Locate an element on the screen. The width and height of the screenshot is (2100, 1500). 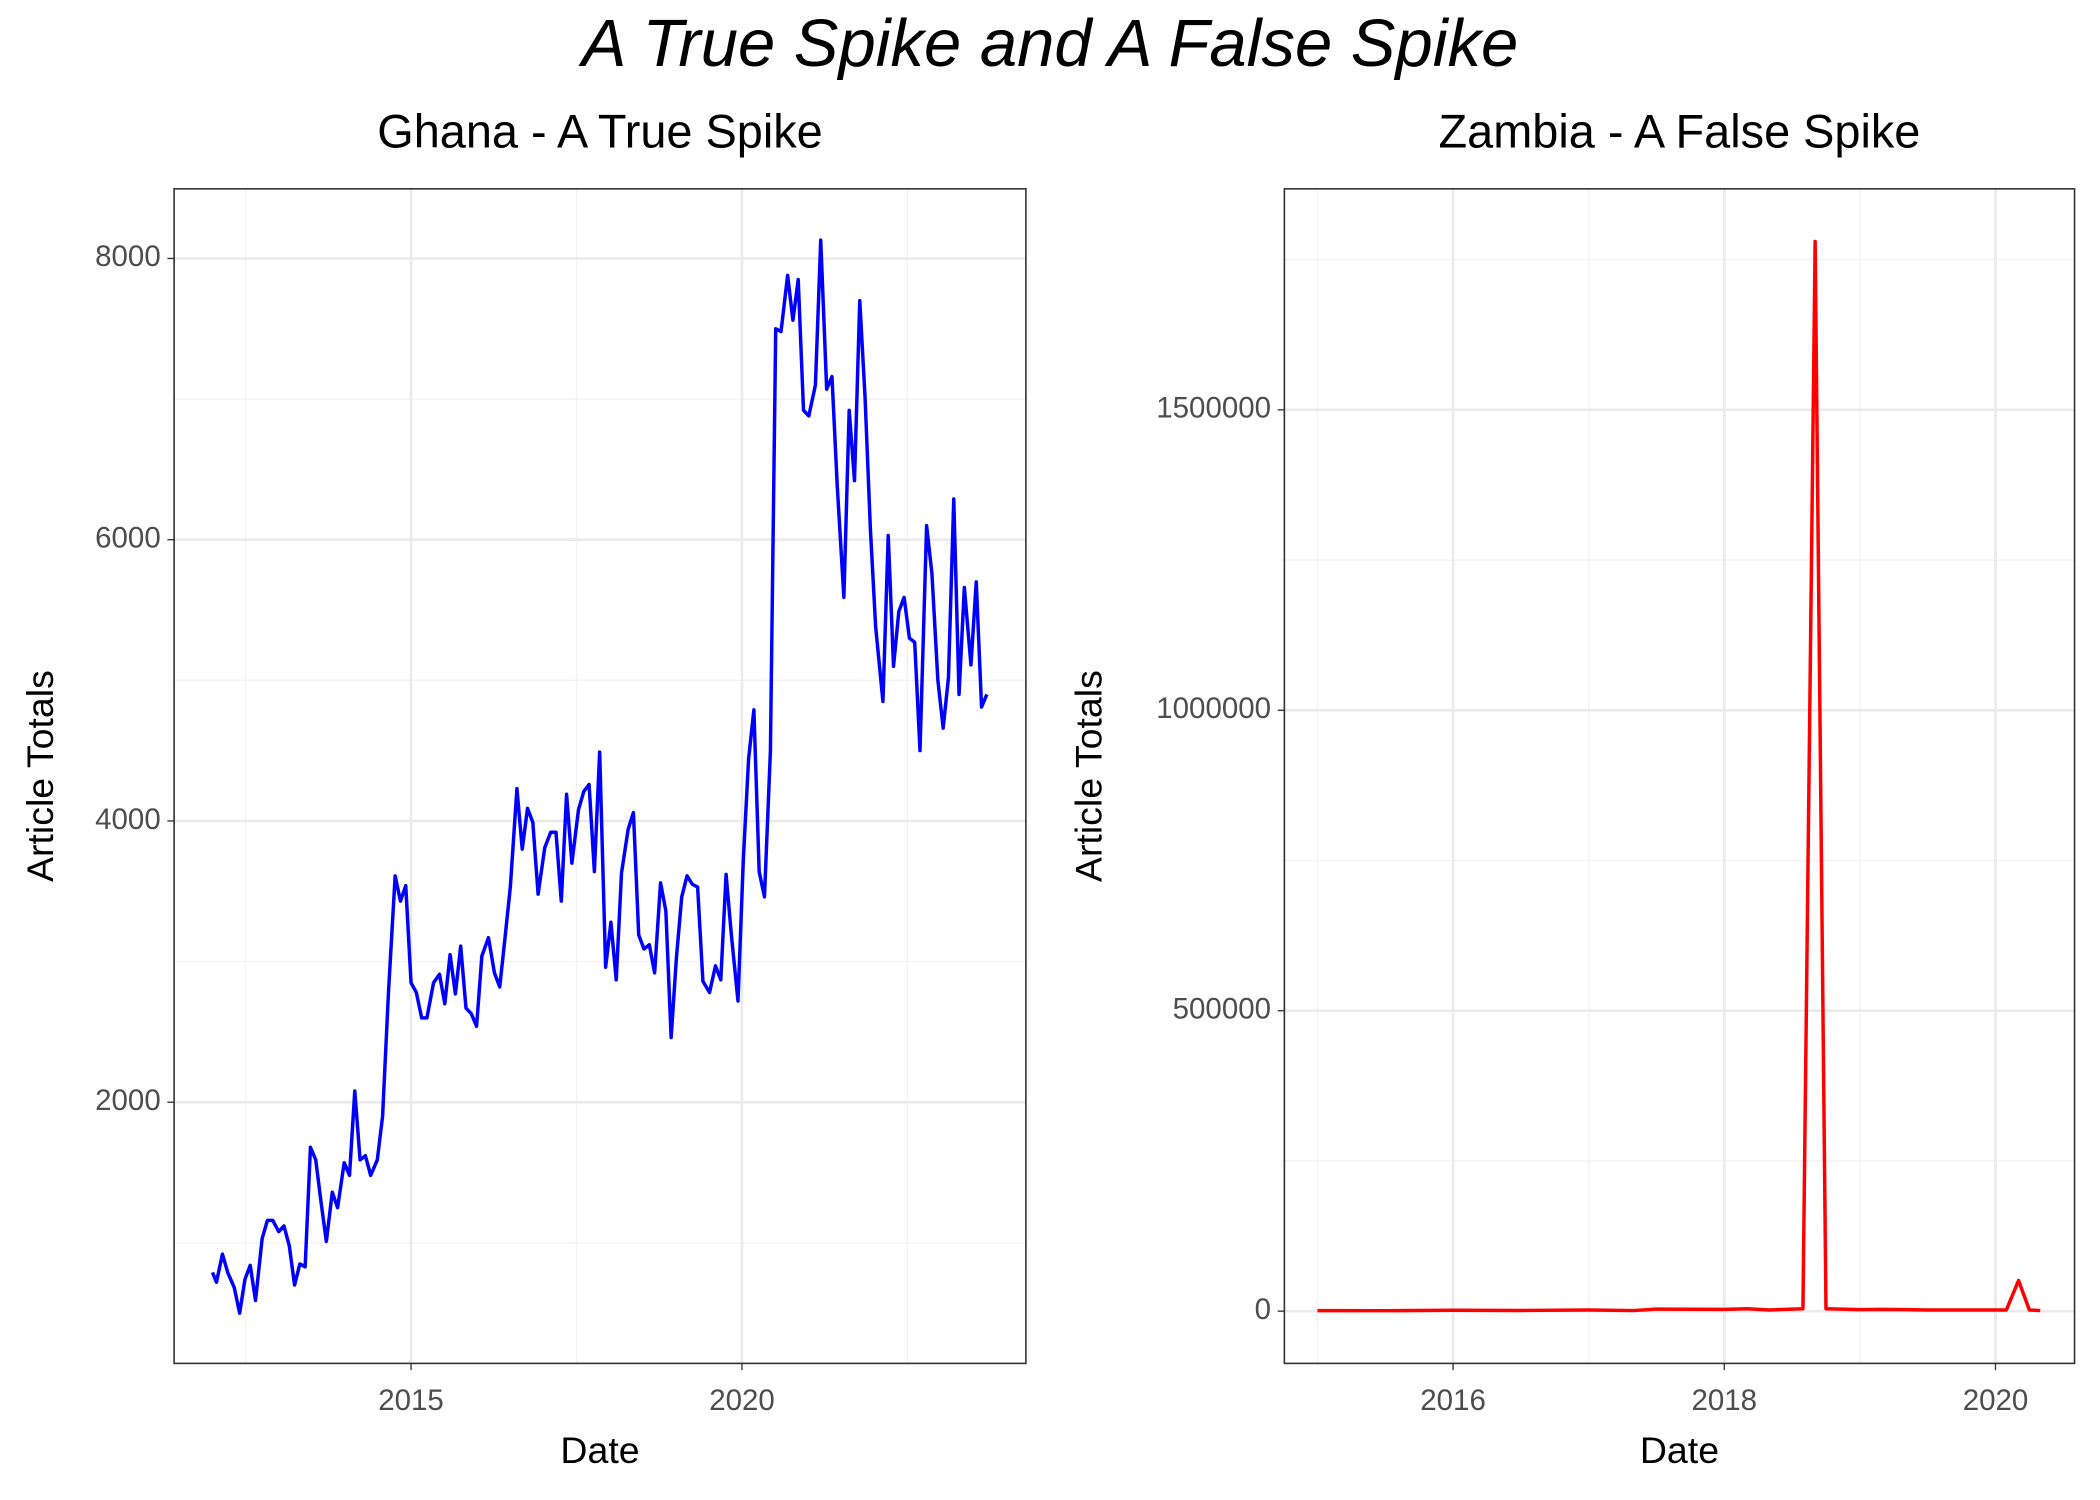
y-tick-label: 4000 is located at coordinates (128, 819).